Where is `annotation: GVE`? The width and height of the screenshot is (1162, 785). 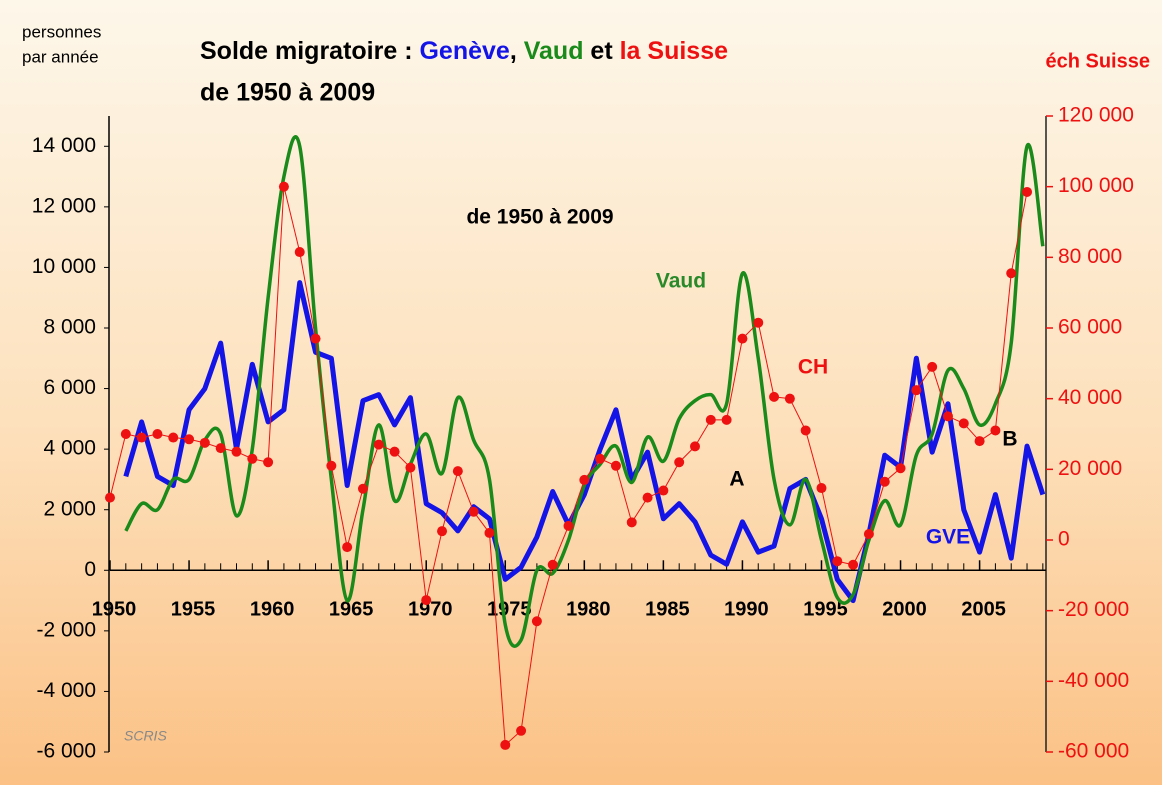
annotation: GVE is located at coordinates (948, 537).